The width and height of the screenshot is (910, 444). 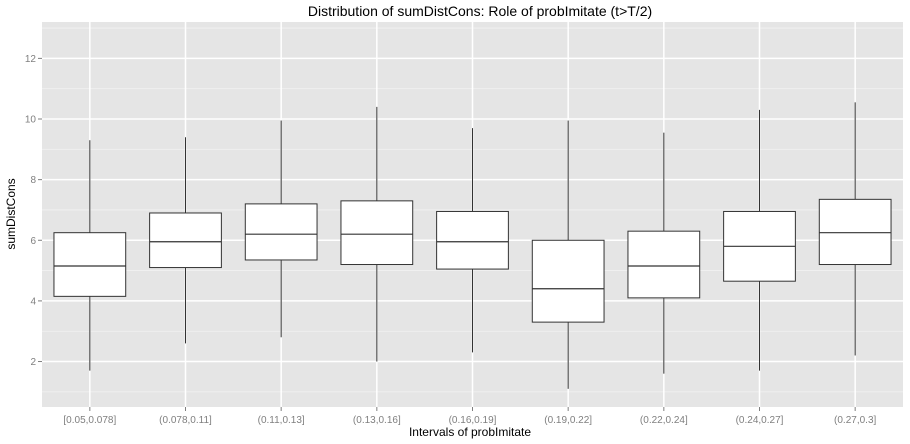 I want to click on y-tick-label: 12, so click(x=31, y=59).